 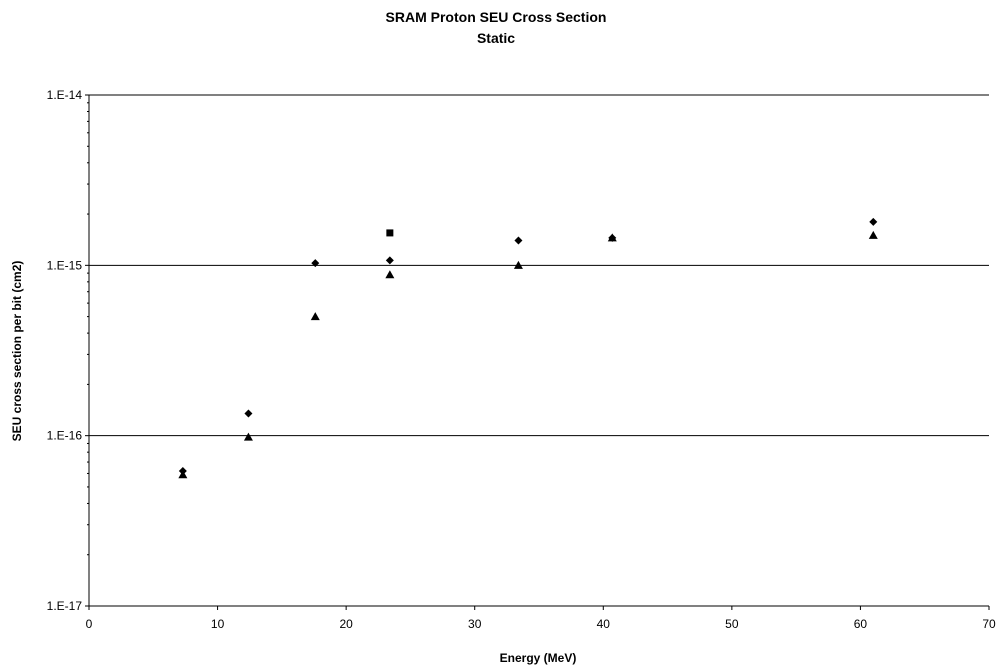 What do you see at coordinates (65, 265) in the screenshot?
I see `y-tick-label: 1.E-15` at bounding box center [65, 265].